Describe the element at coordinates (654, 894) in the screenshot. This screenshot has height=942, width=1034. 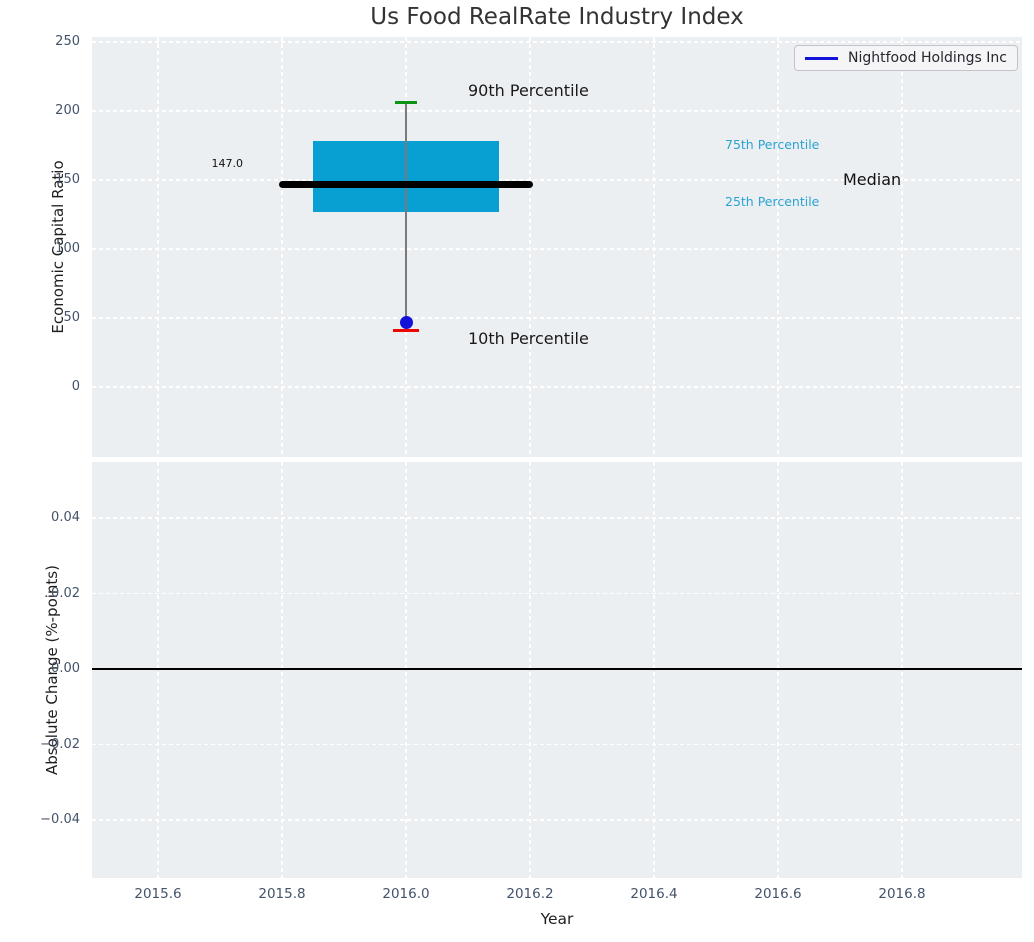
I see `x-tick-label: 2016.4` at that location.